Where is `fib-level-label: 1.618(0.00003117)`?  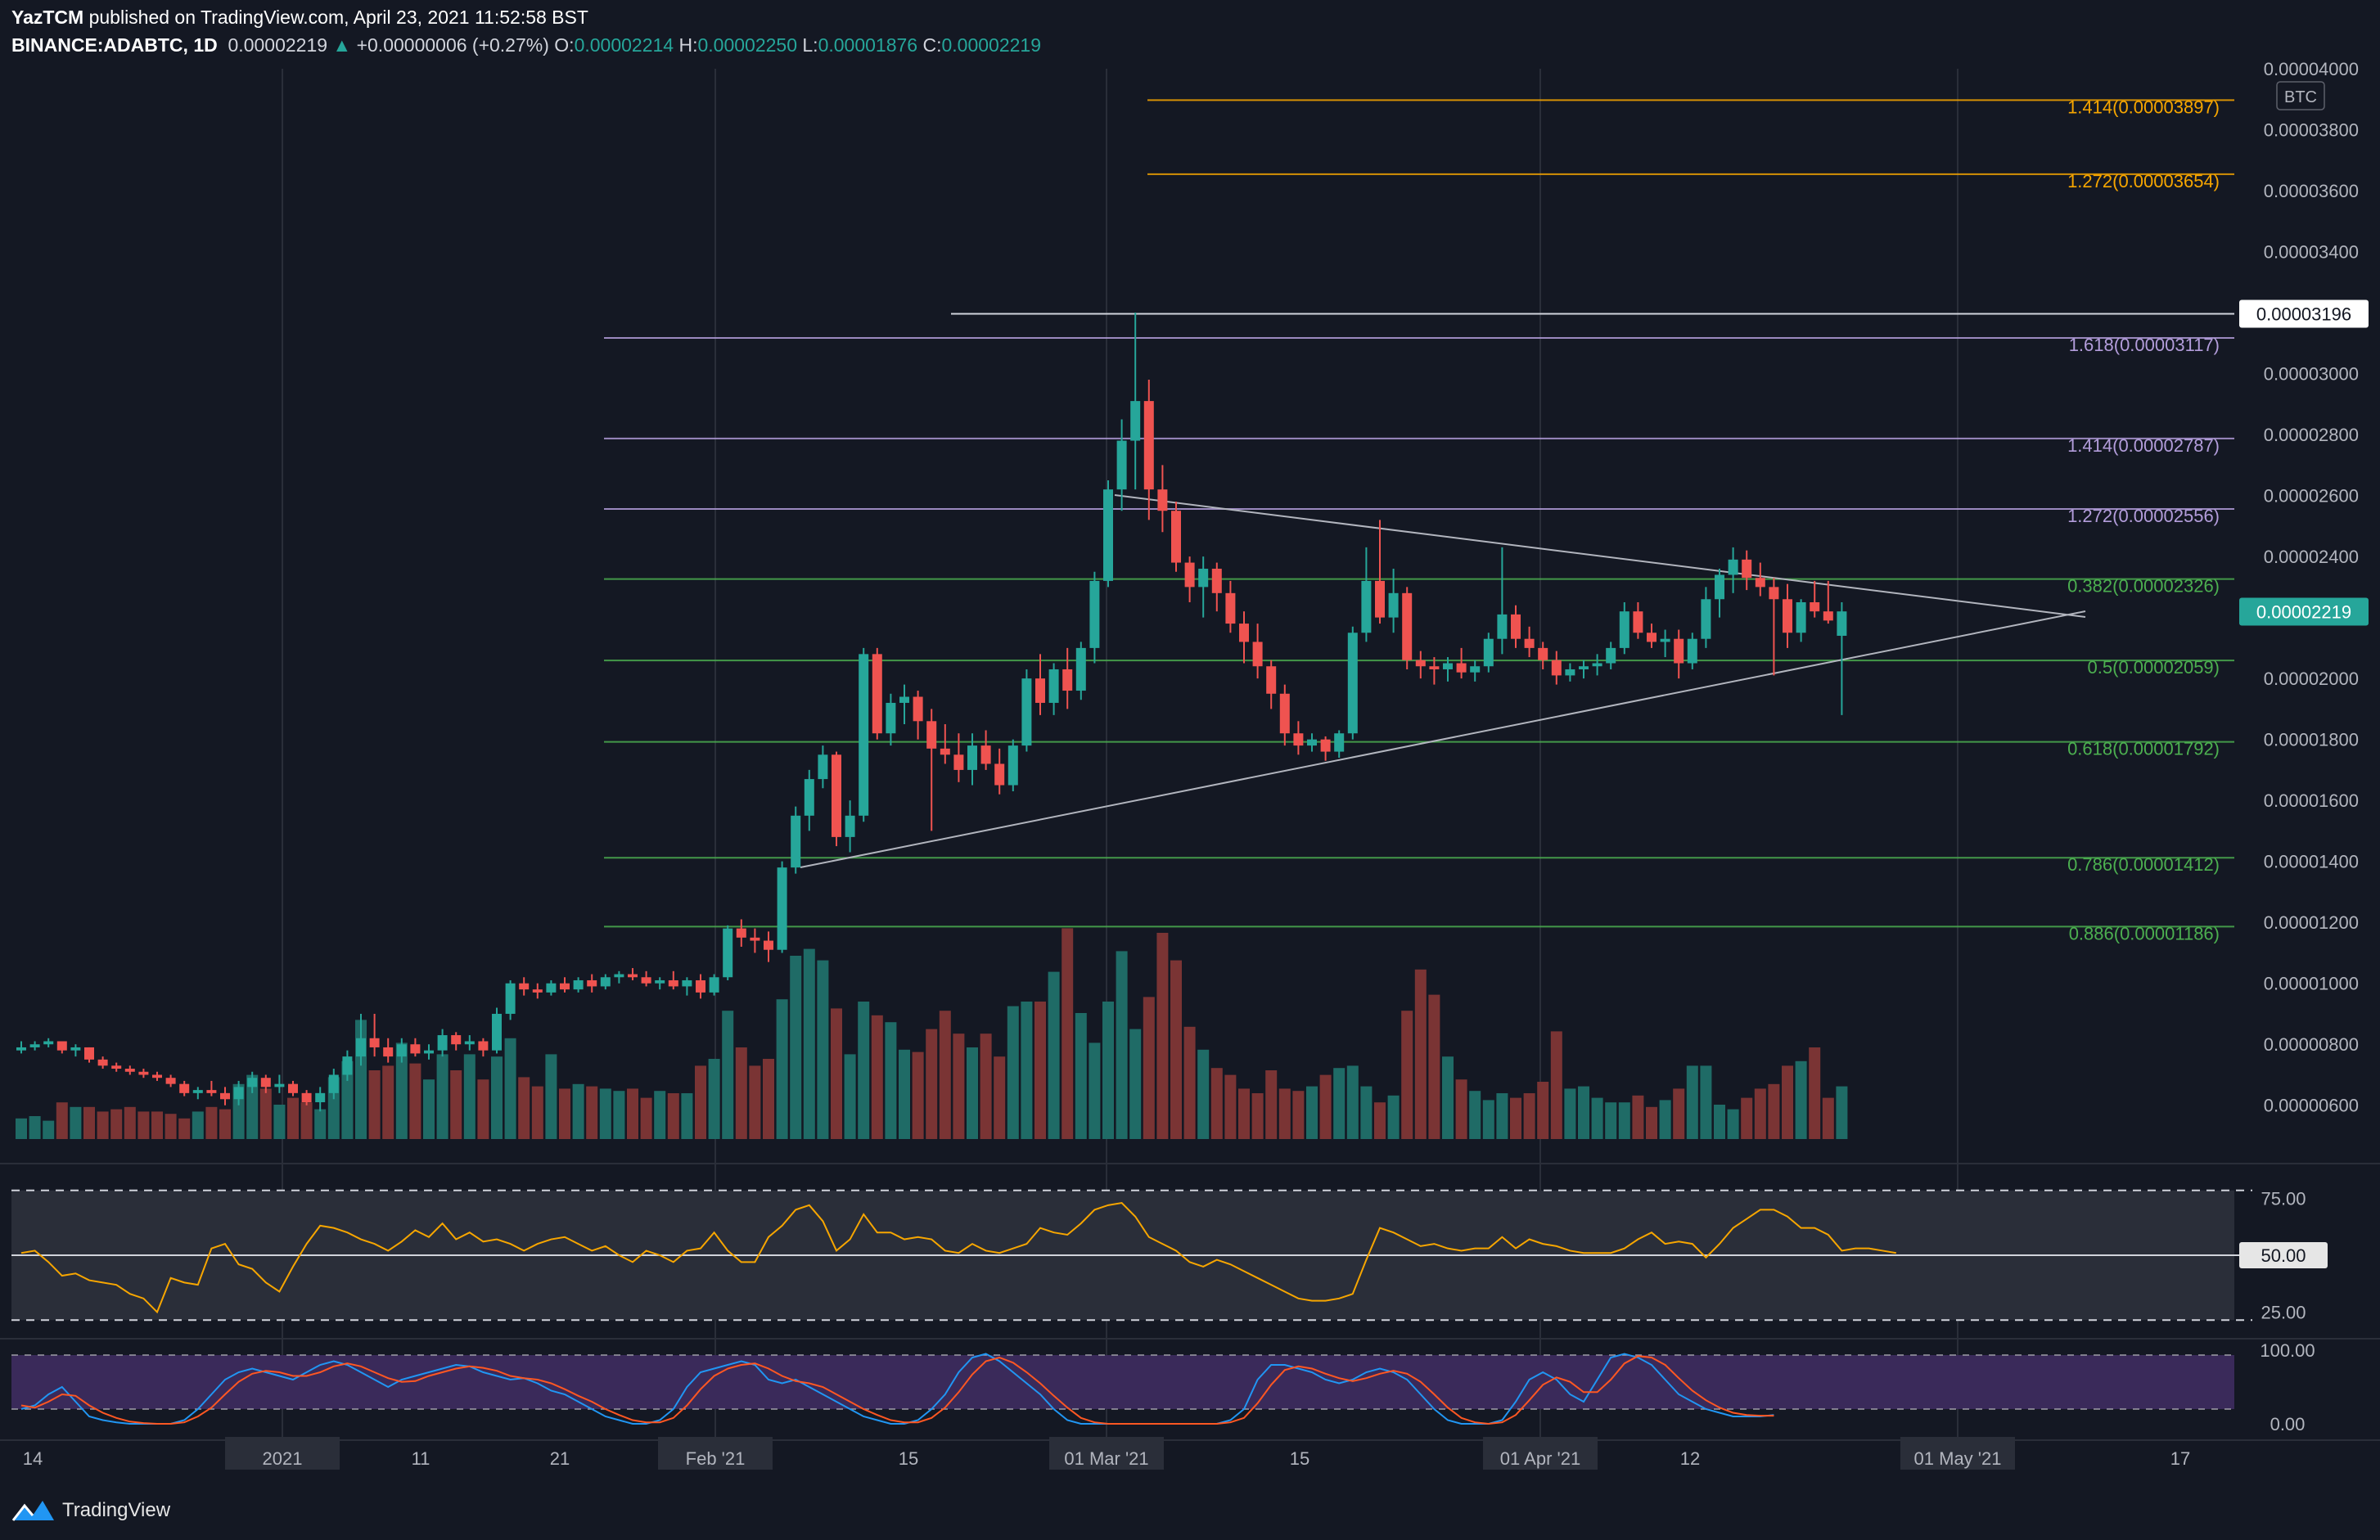 fib-level-label: 1.618(0.00003117) is located at coordinates (2144, 345).